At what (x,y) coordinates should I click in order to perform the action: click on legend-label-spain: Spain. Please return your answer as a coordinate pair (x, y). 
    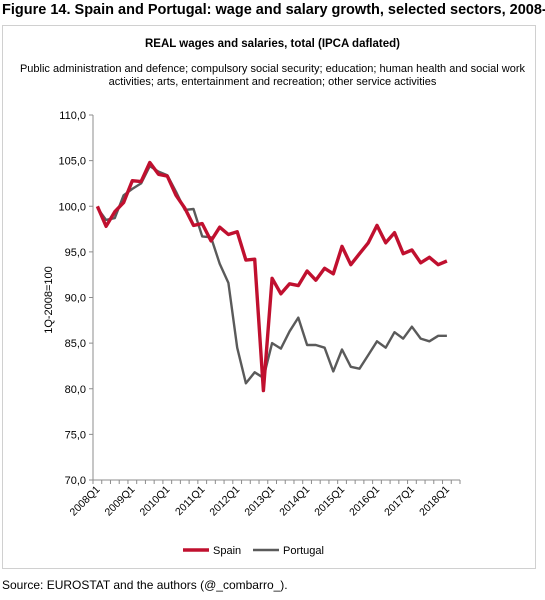
    Looking at the image, I should click on (227, 551).